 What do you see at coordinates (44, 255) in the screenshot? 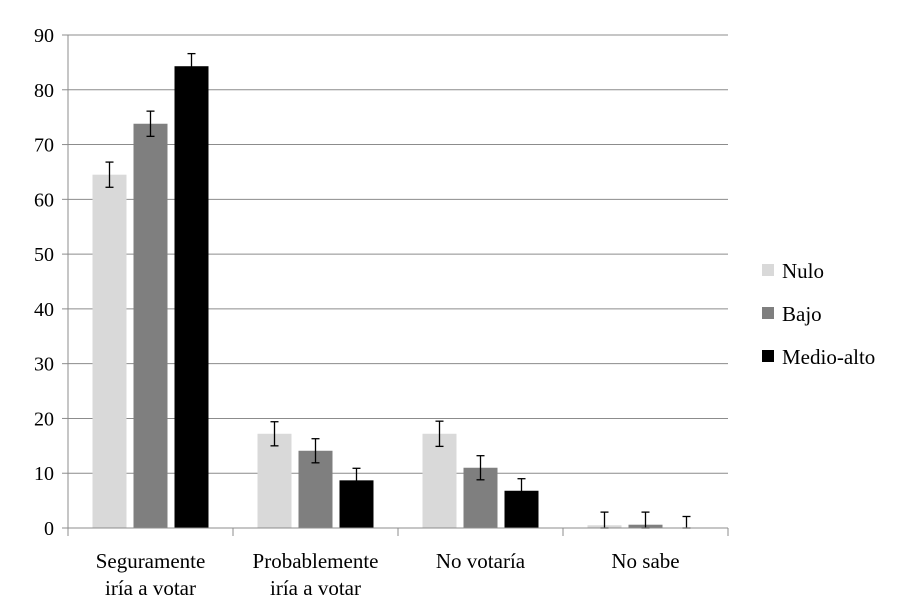
I see `y-tick-label: 50` at bounding box center [44, 255].